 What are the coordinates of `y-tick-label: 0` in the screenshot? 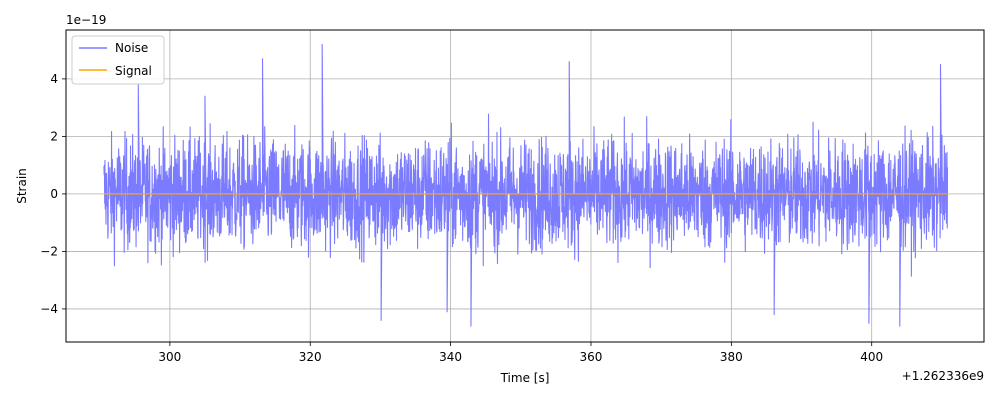 It's located at (54, 194).